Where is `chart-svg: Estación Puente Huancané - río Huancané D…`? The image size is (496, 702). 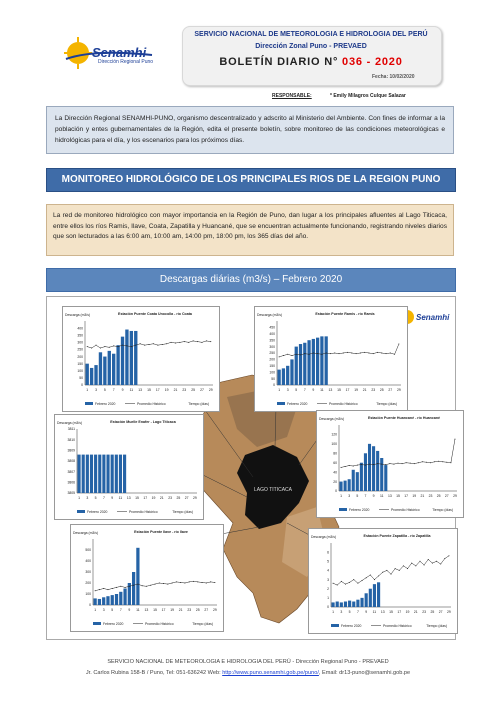
chart-svg: Estación Puente Huancané - río Huancané D… is located at coordinates (388, 464).